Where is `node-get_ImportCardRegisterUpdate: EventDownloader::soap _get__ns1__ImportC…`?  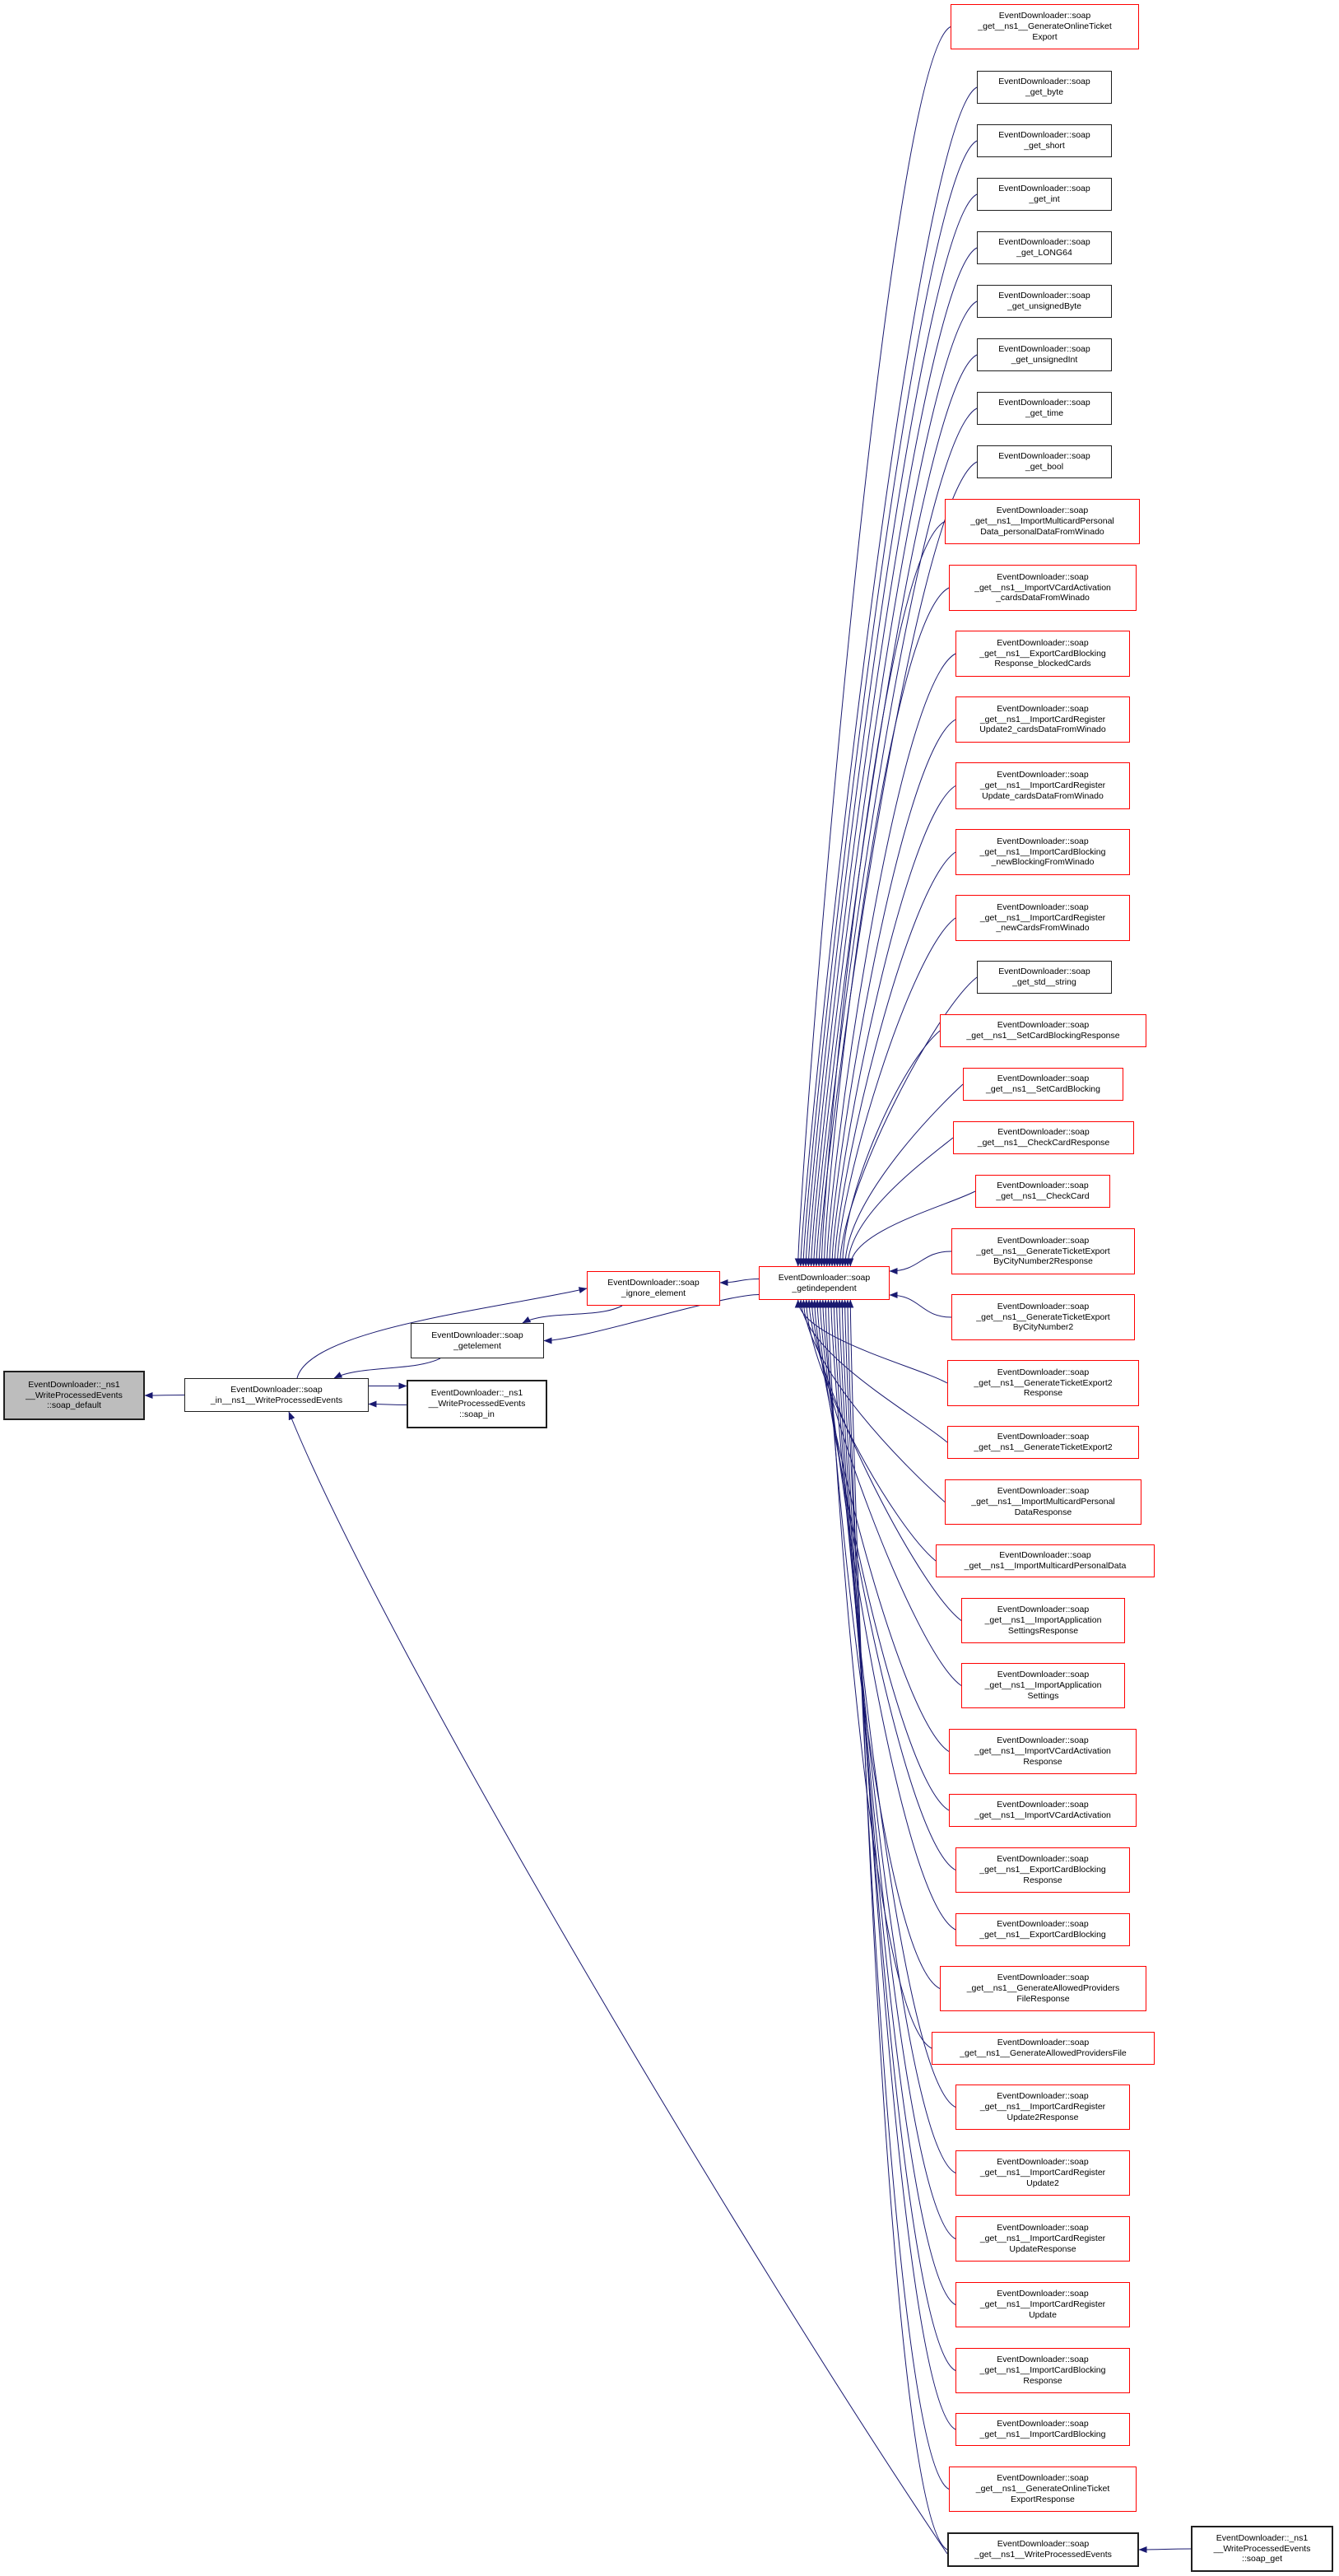
node-get_ImportCardRegisterUpdate: EventDownloader::soap _get__ns1__ImportC… is located at coordinates (1042, 2304).